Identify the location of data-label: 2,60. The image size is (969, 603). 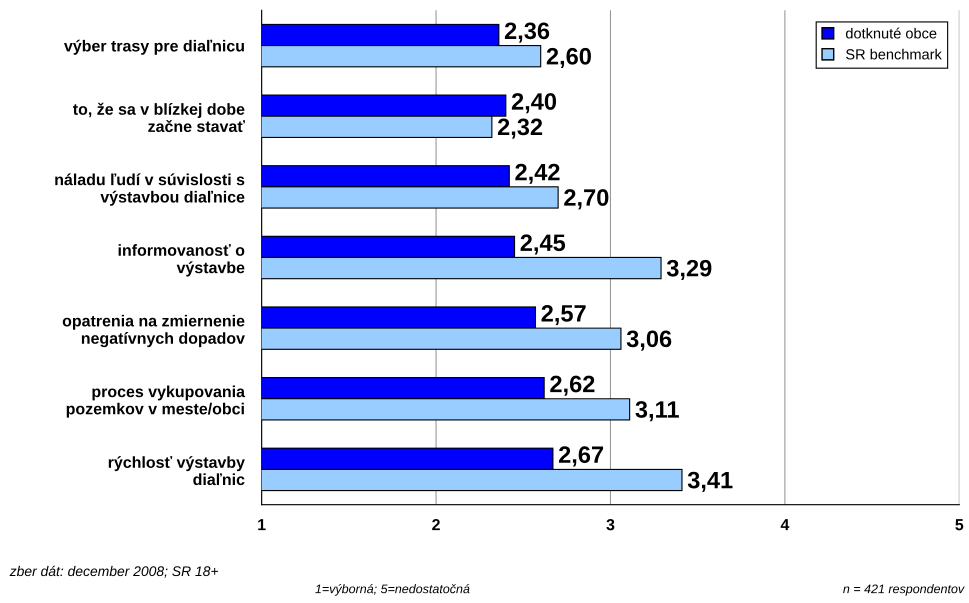
(568, 58).